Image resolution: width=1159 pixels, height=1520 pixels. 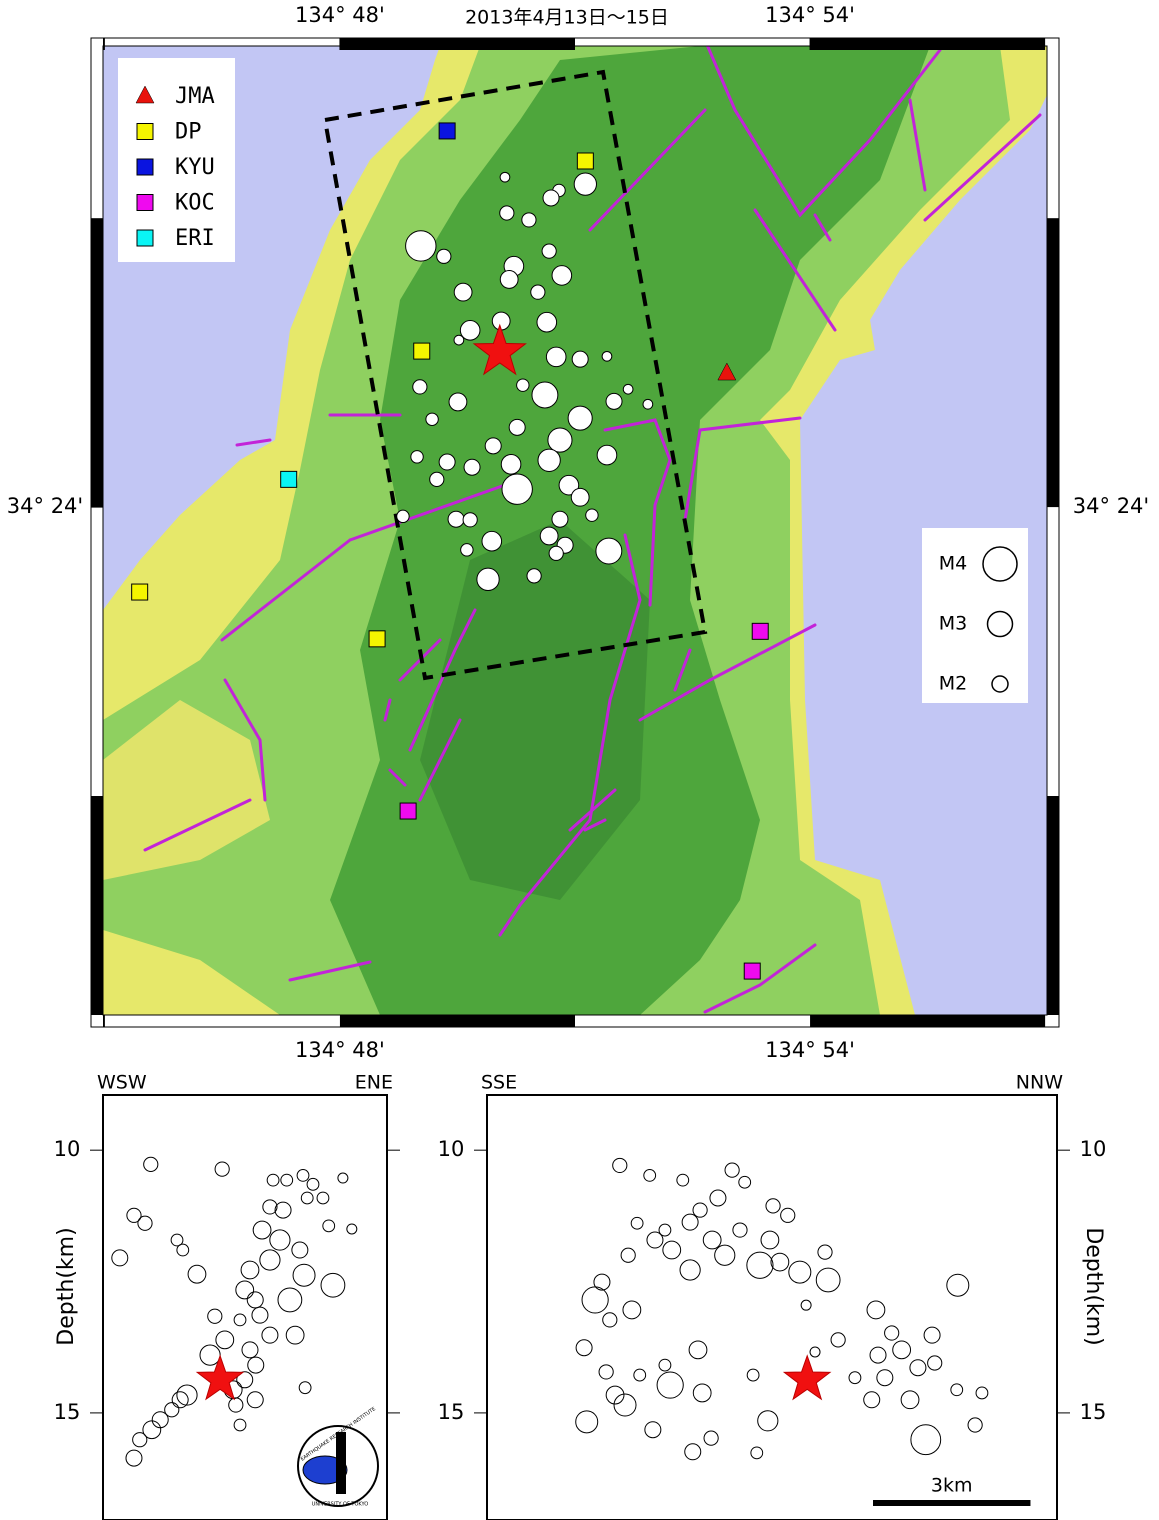 What do you see at coordinates (195, 203) in the screenshot?
I see `legend-label: KOC` at bounding box center [195, 203].